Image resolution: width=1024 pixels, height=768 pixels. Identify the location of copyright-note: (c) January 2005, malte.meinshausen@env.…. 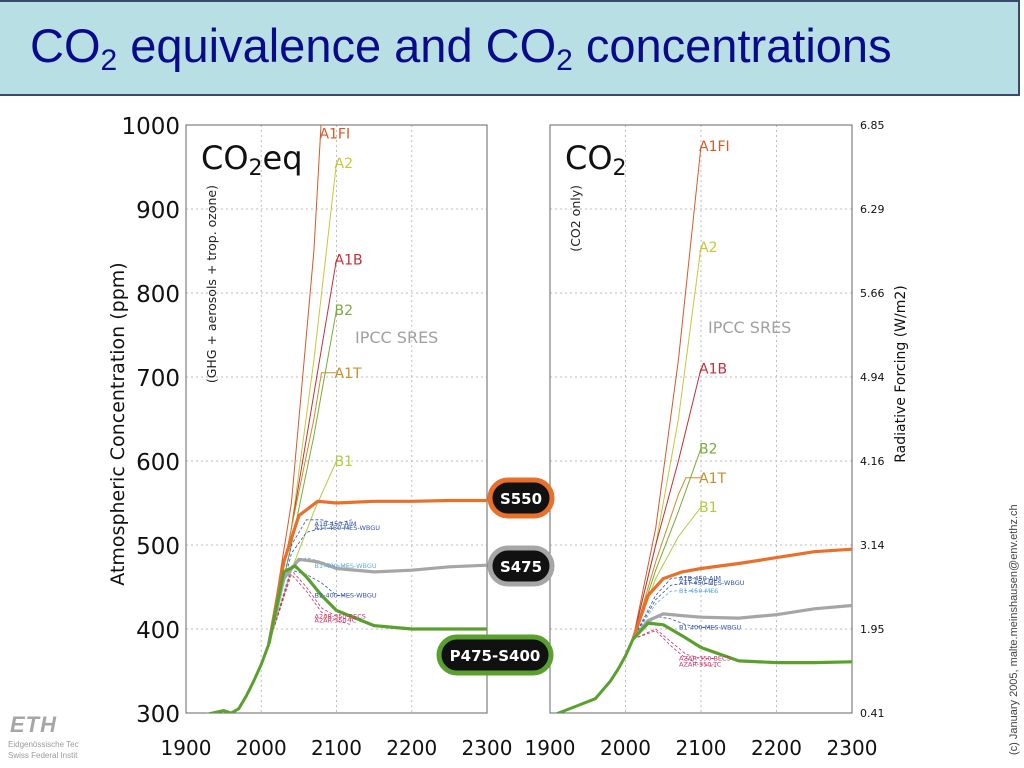
(1014, 629).